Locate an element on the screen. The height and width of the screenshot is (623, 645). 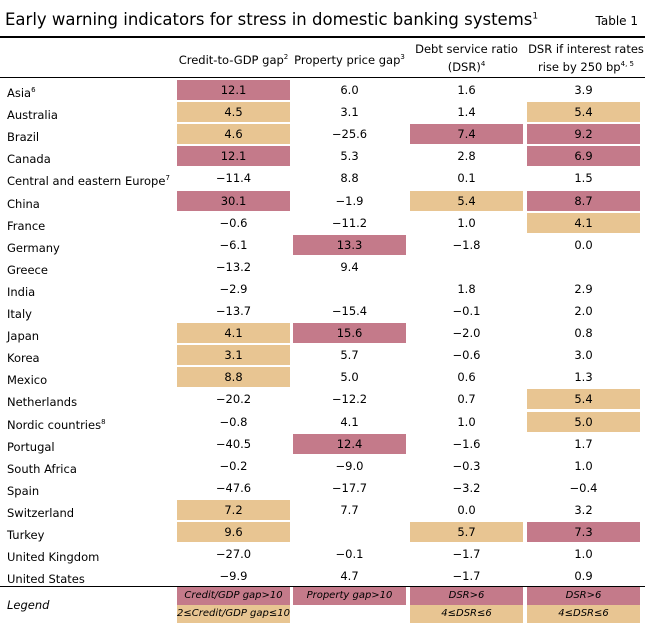
table-row: Turkey 9.6 5.7 7.3 is located at coordinates (322, 532).